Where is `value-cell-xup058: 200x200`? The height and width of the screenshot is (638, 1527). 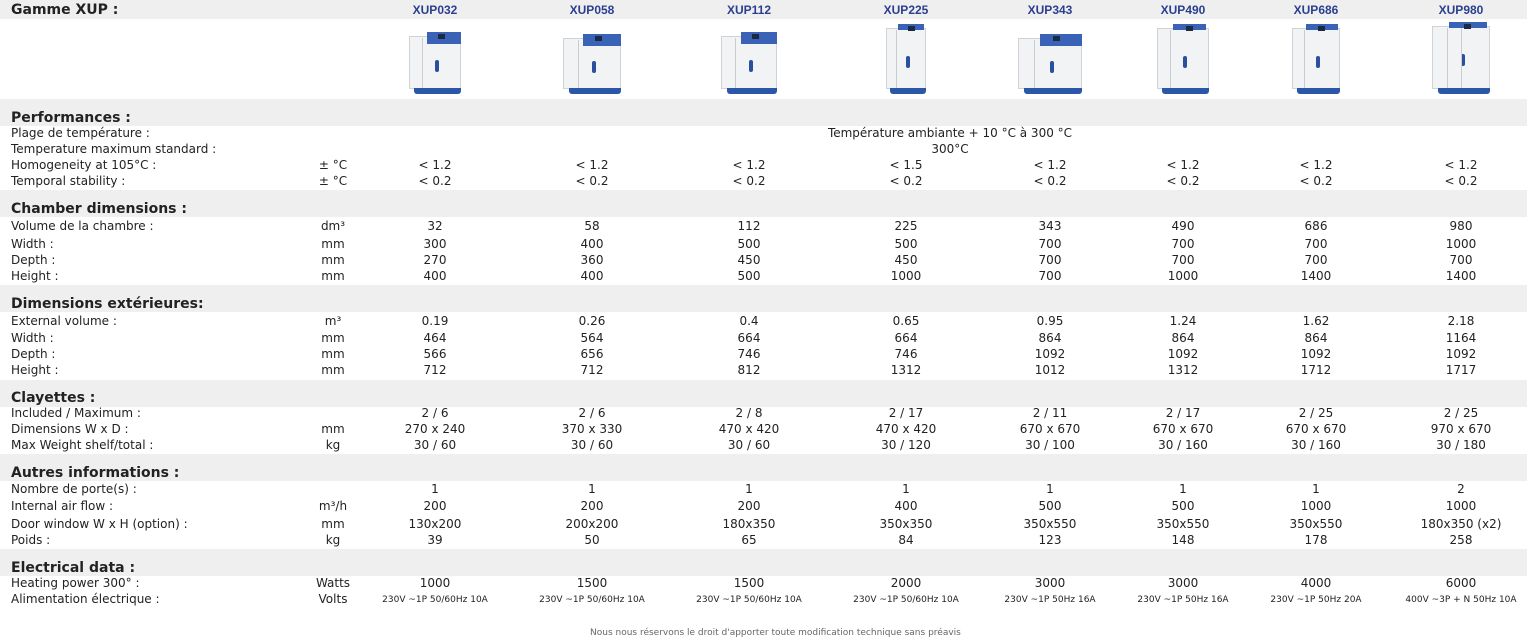
value-cell-xup058: 200x200 is located at coordinates (592, 524).